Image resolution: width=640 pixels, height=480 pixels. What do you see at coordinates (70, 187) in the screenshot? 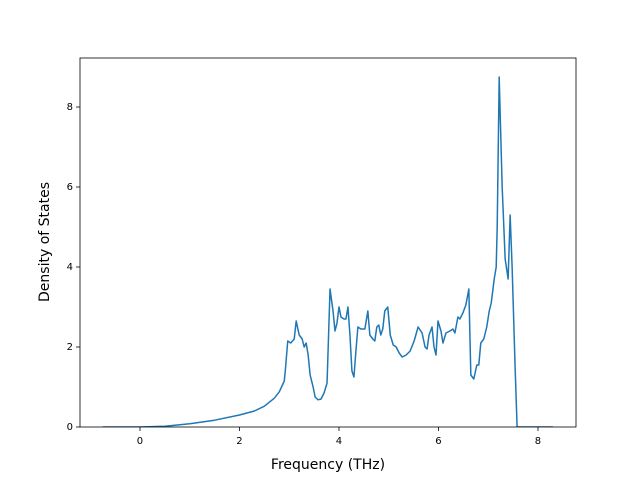
I see `y-tick-label: 6` at bounding box center [70, 187].